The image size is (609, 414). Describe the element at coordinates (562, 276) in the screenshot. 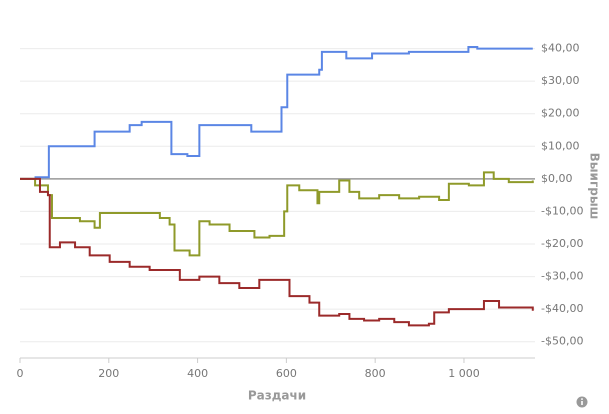

I see `y-tick-label: -$30,00` at that location.